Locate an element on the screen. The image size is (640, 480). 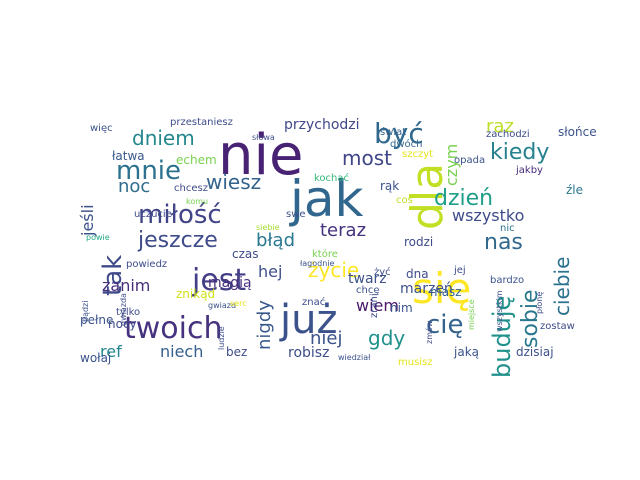
word: mnie is located at coordinates (149, 171).